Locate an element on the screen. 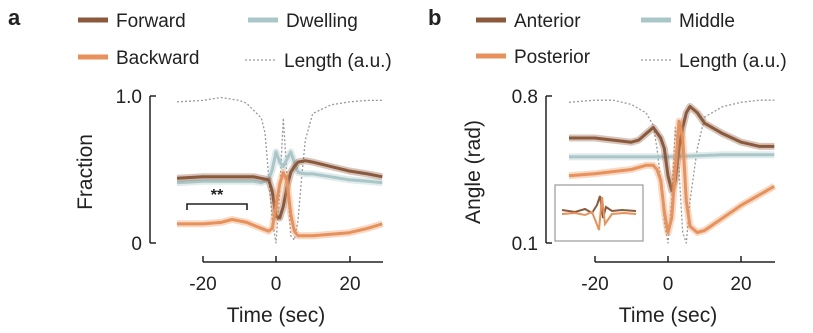 This screenshot has width=813, height=333. x-tick-label-b-0: 0 is located at coordinates (668, 284).